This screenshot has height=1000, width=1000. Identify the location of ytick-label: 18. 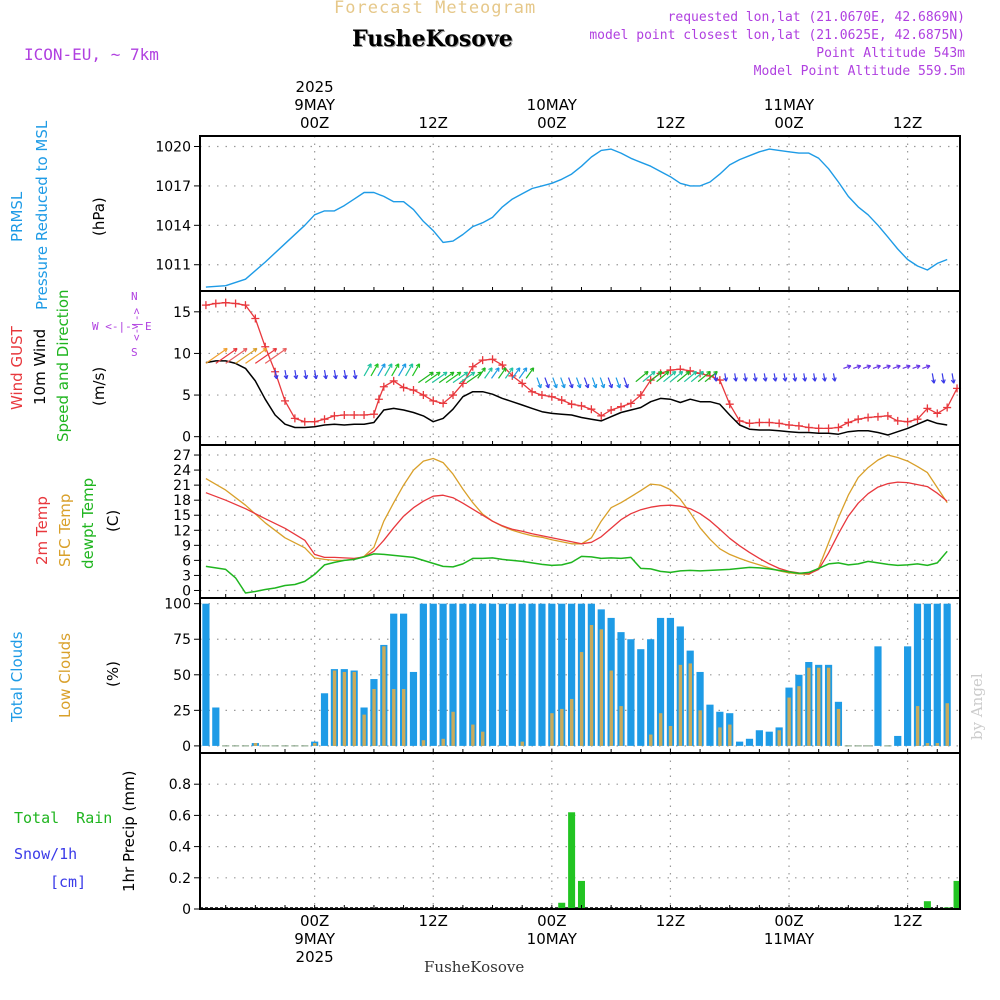
(182, 501).